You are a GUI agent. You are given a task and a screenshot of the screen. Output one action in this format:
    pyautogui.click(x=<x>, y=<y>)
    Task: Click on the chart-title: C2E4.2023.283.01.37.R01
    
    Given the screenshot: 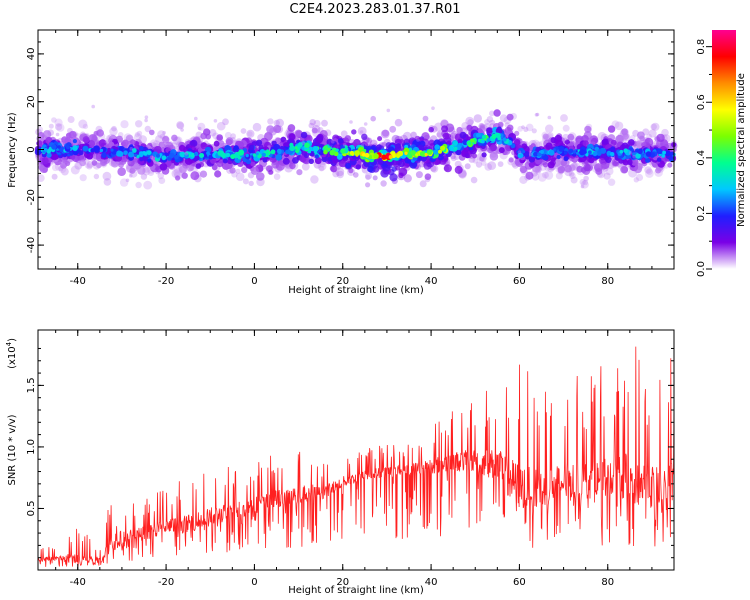 What is the action you would take?
    pyautogui.click(x=375, y=9)
    